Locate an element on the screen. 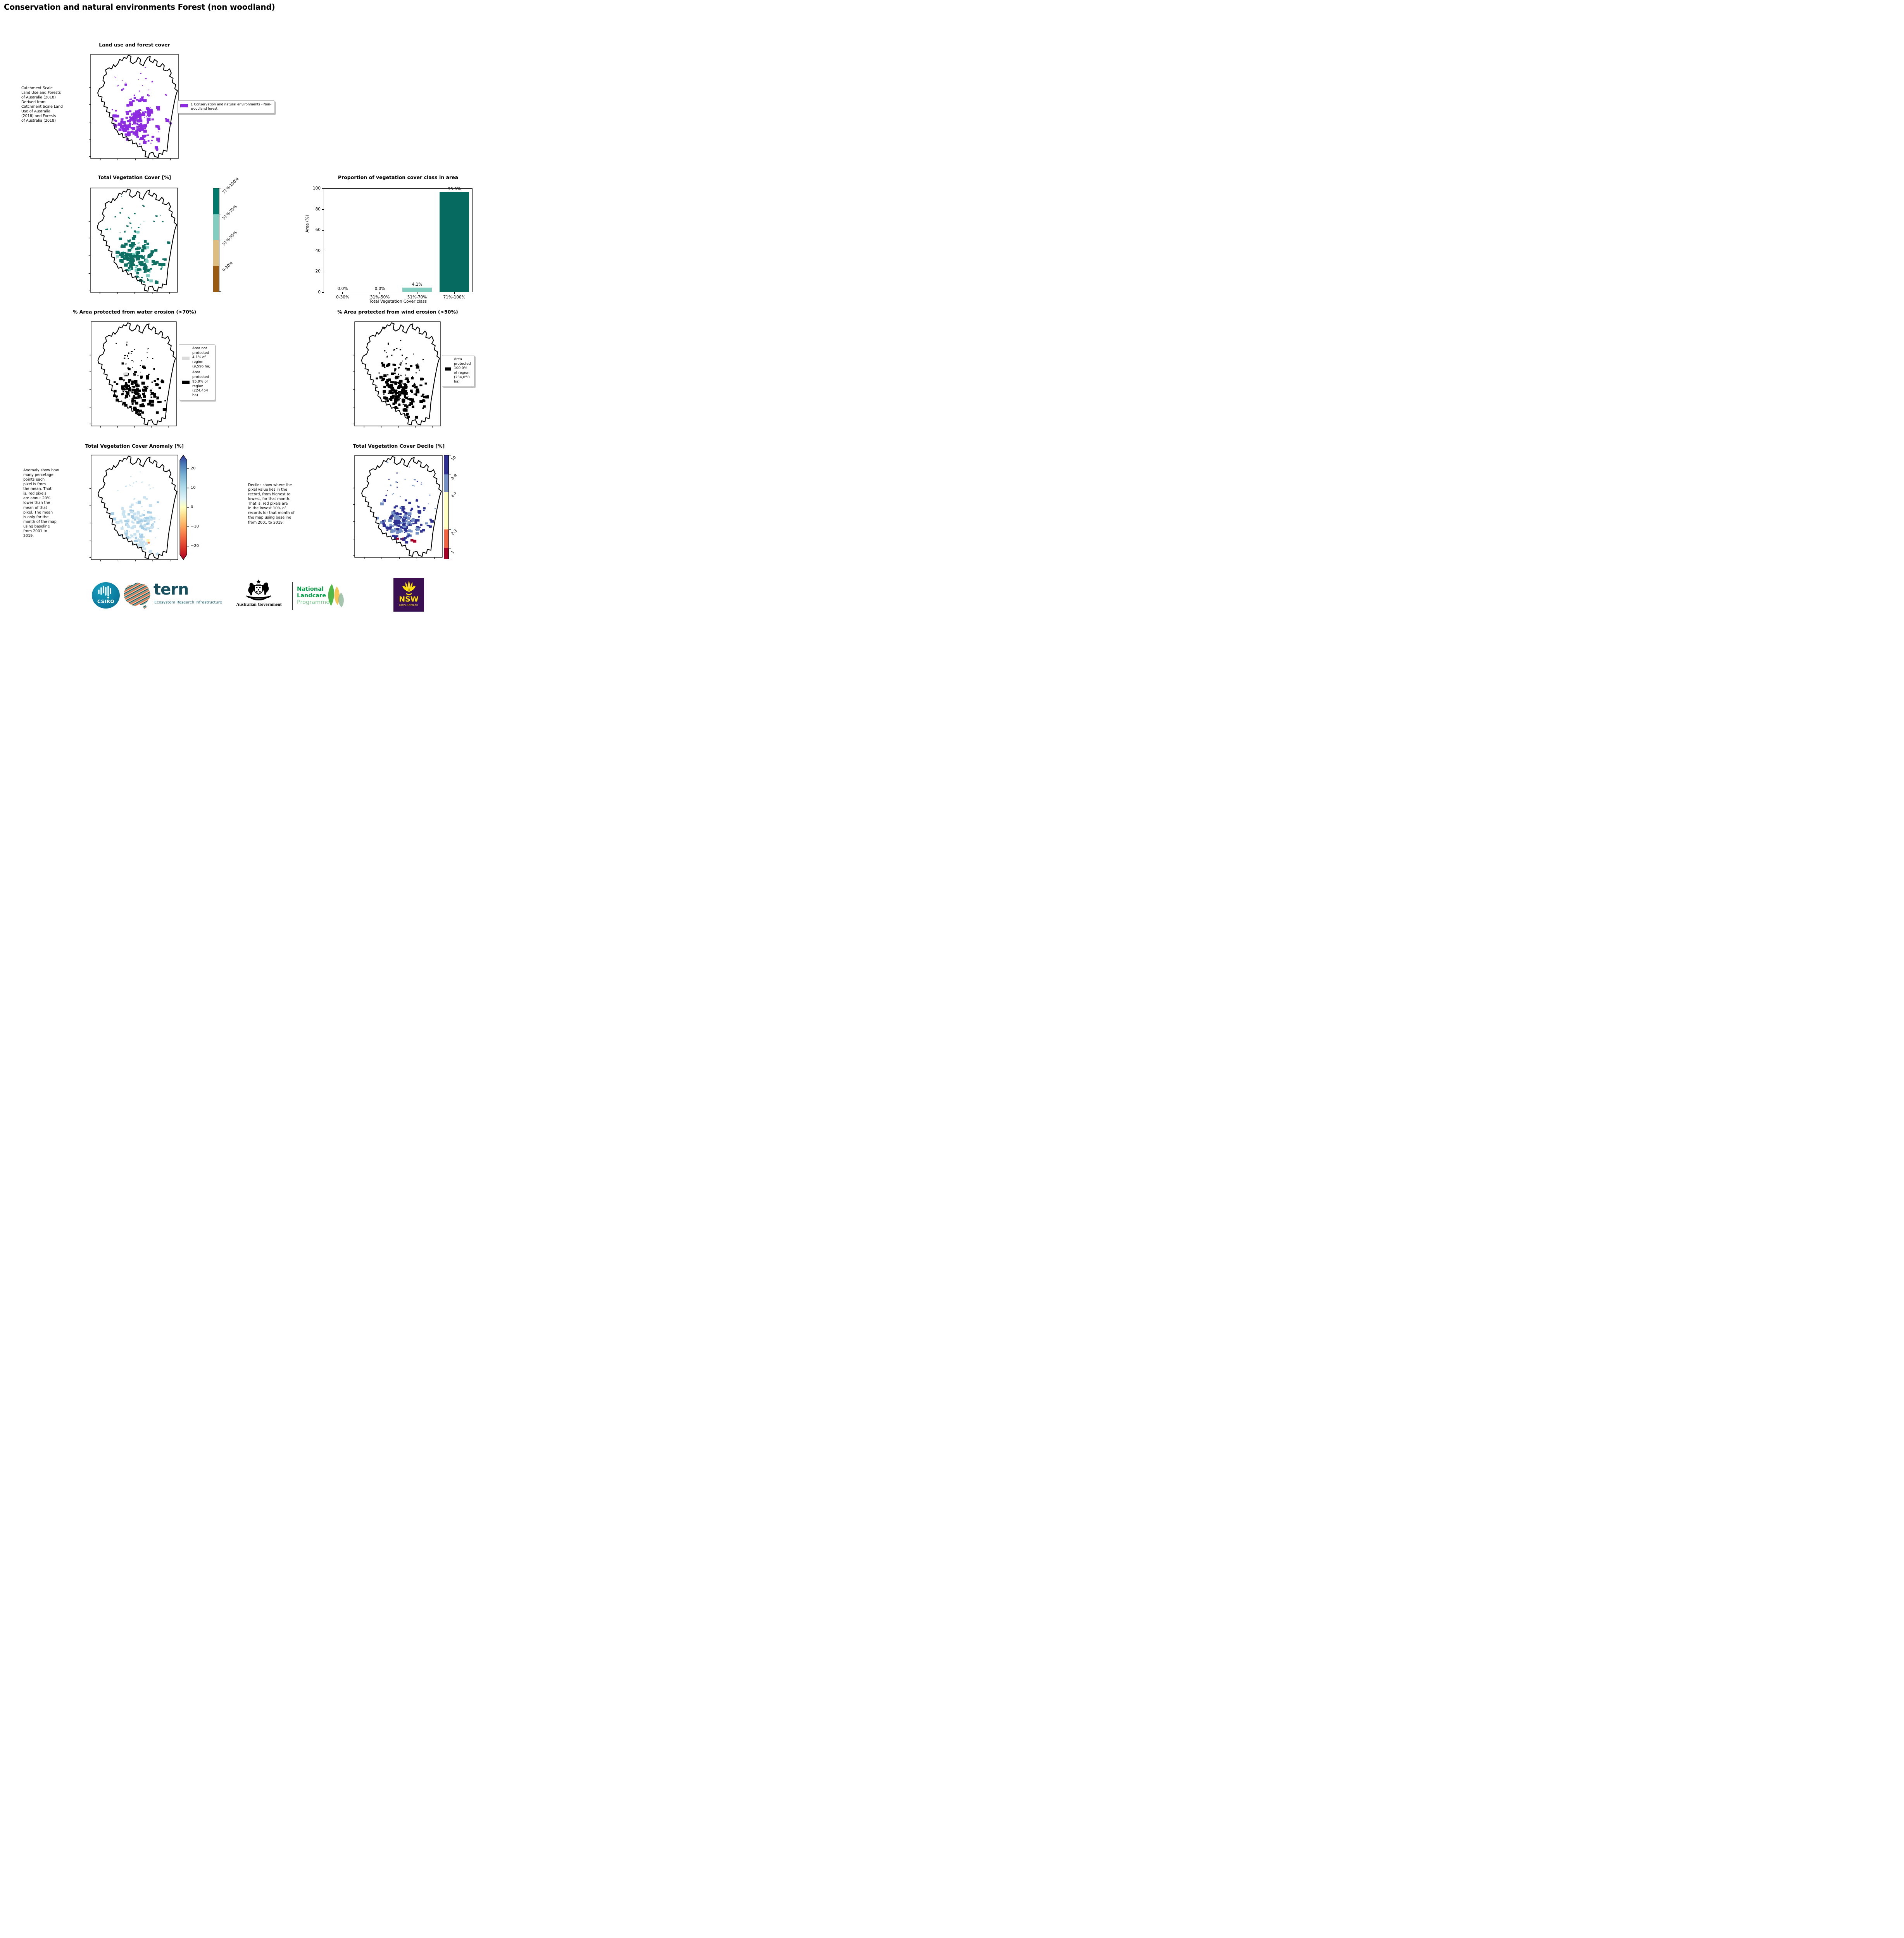 Image resolution: width=1904 pixels, height=1938 pixels. bar-xtick-label: 51%-70% is located at coordinates (417, 297).